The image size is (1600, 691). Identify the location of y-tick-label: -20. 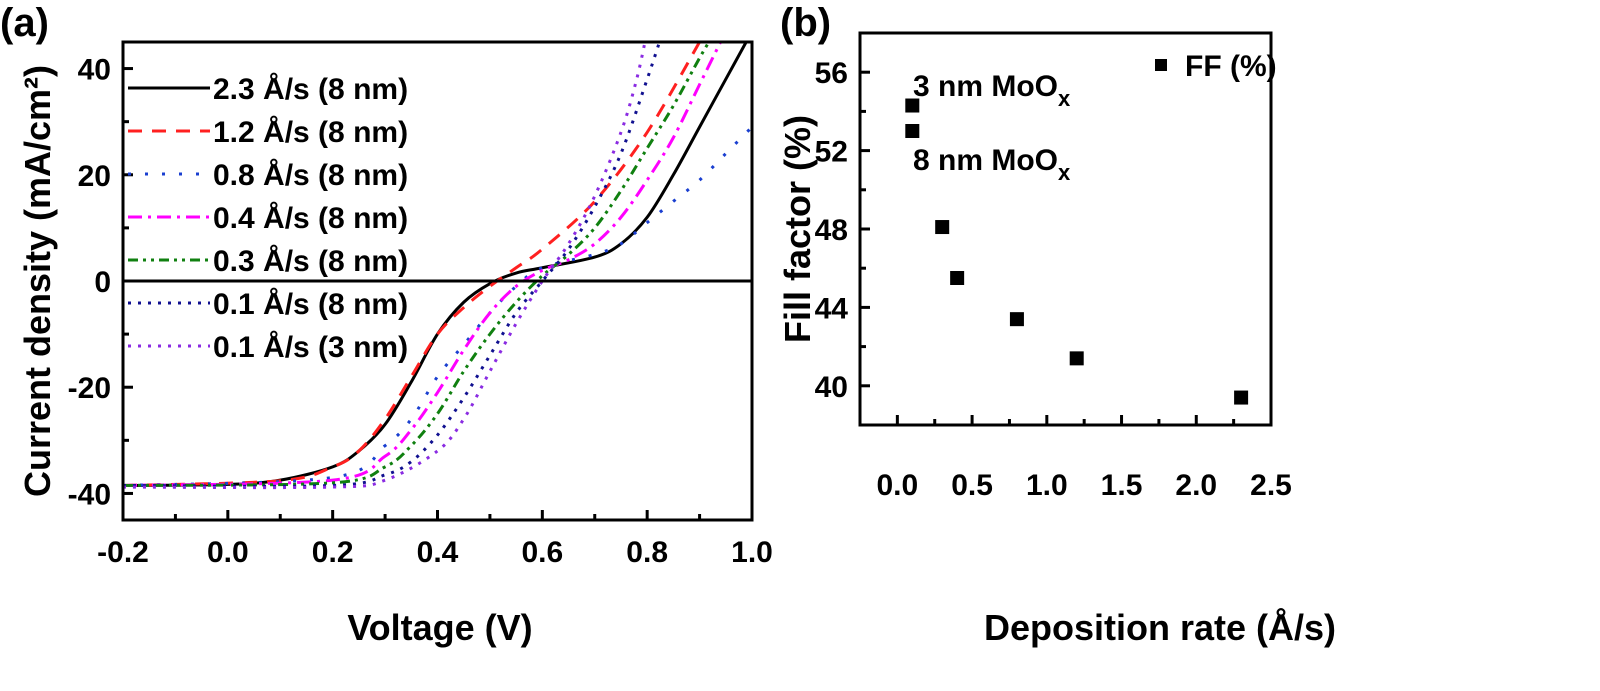
(89, 388).